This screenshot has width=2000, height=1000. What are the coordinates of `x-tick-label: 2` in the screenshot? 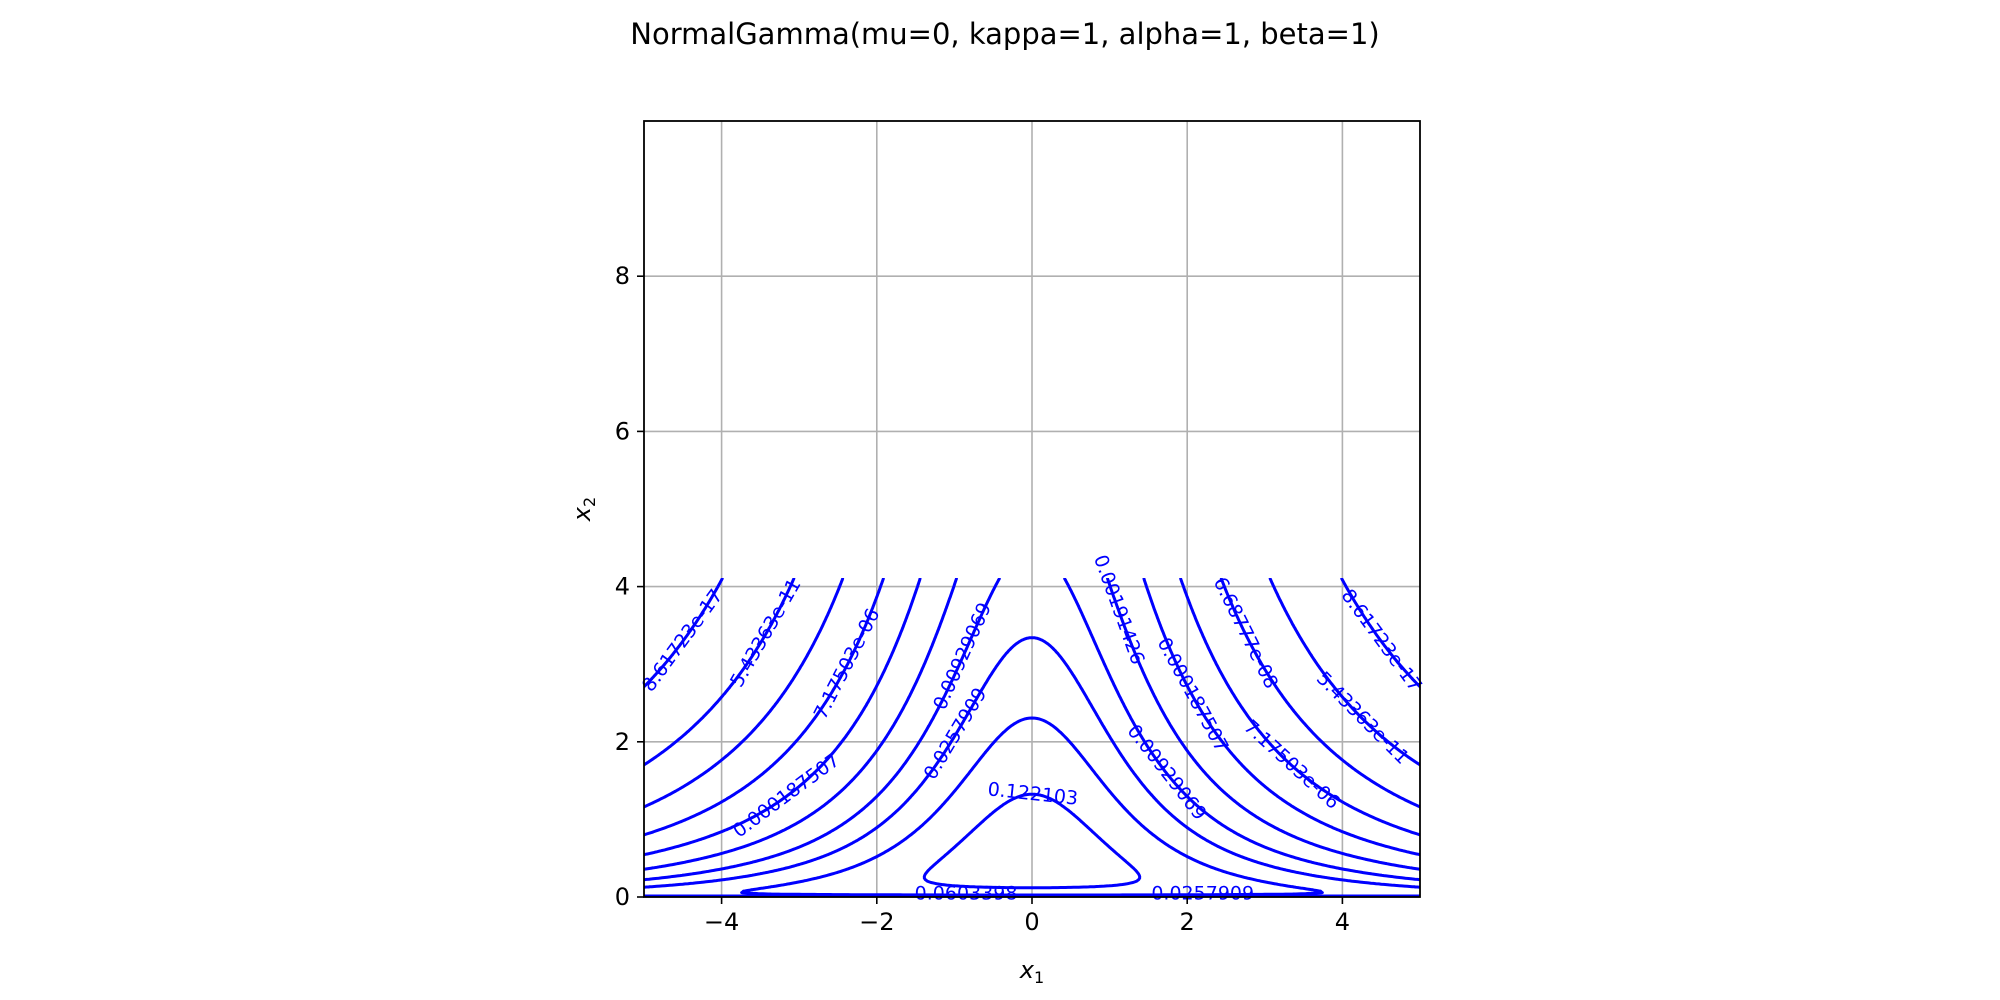 It's located at (1187, 922).